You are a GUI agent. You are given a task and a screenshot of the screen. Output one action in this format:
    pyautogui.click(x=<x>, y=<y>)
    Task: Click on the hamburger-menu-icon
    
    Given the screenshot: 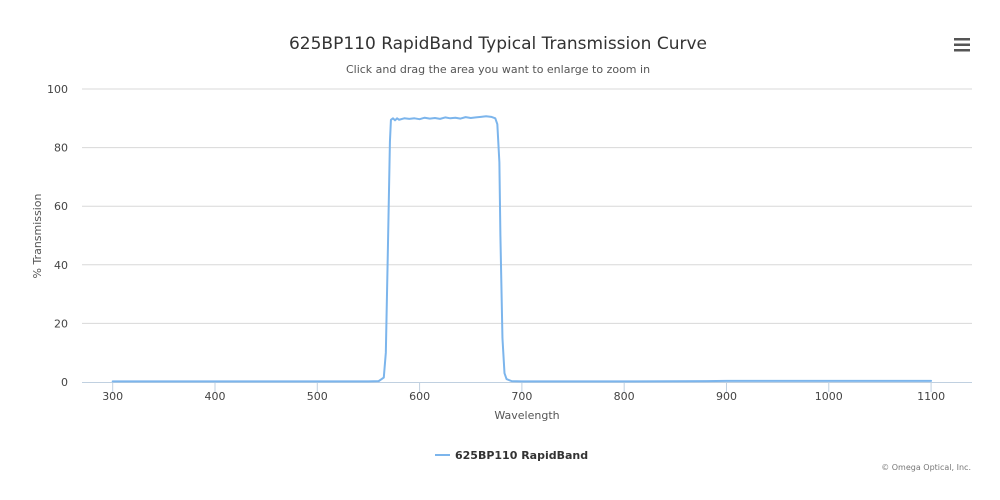 What is the action you would take?
    pyautogui.click(x=962, y=45)
    